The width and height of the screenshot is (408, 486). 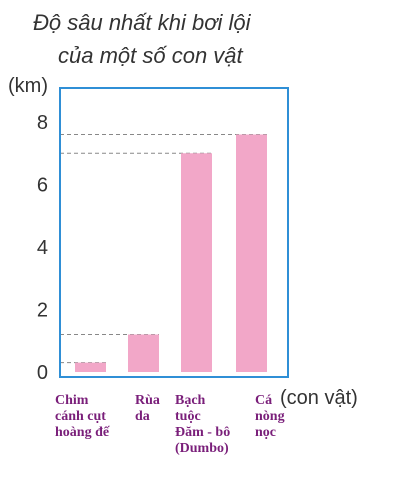 What do you see at coordinates (42, 123) in the screenshot?
I see `y-tick-label: 8` at bounding box center [42, 123].